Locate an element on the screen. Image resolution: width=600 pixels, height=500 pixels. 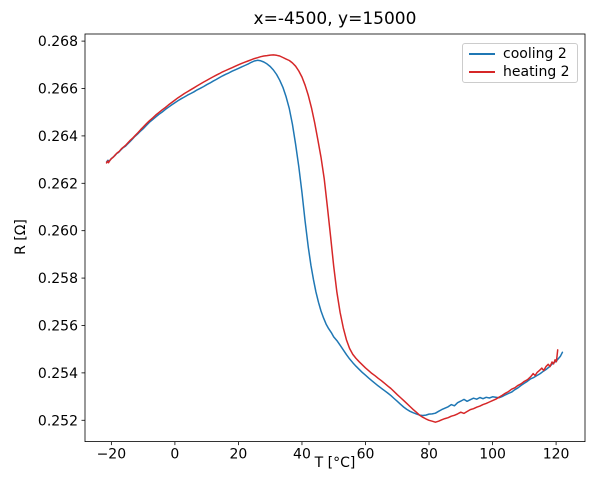
y-tick-label: 0.266 is located at coordinates (58, 90).